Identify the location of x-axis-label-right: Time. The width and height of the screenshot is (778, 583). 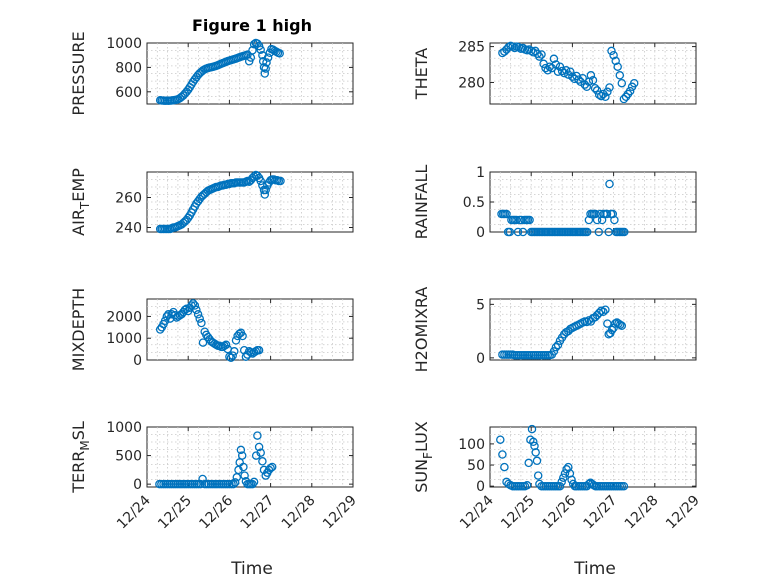
(594, 569).